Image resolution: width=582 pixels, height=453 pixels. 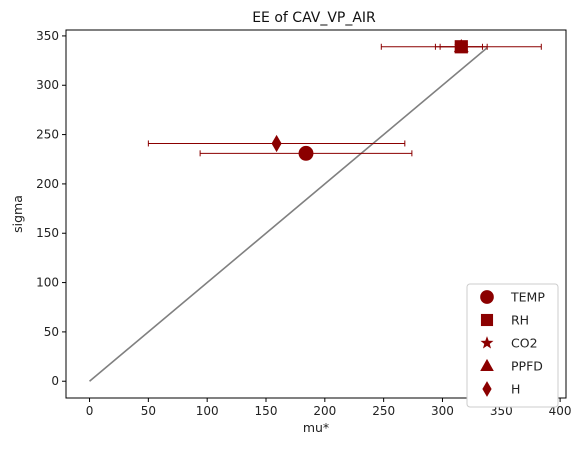 I want to click on legend: TEMP RH CO2 PPFD H, so click(x=512, y=345).